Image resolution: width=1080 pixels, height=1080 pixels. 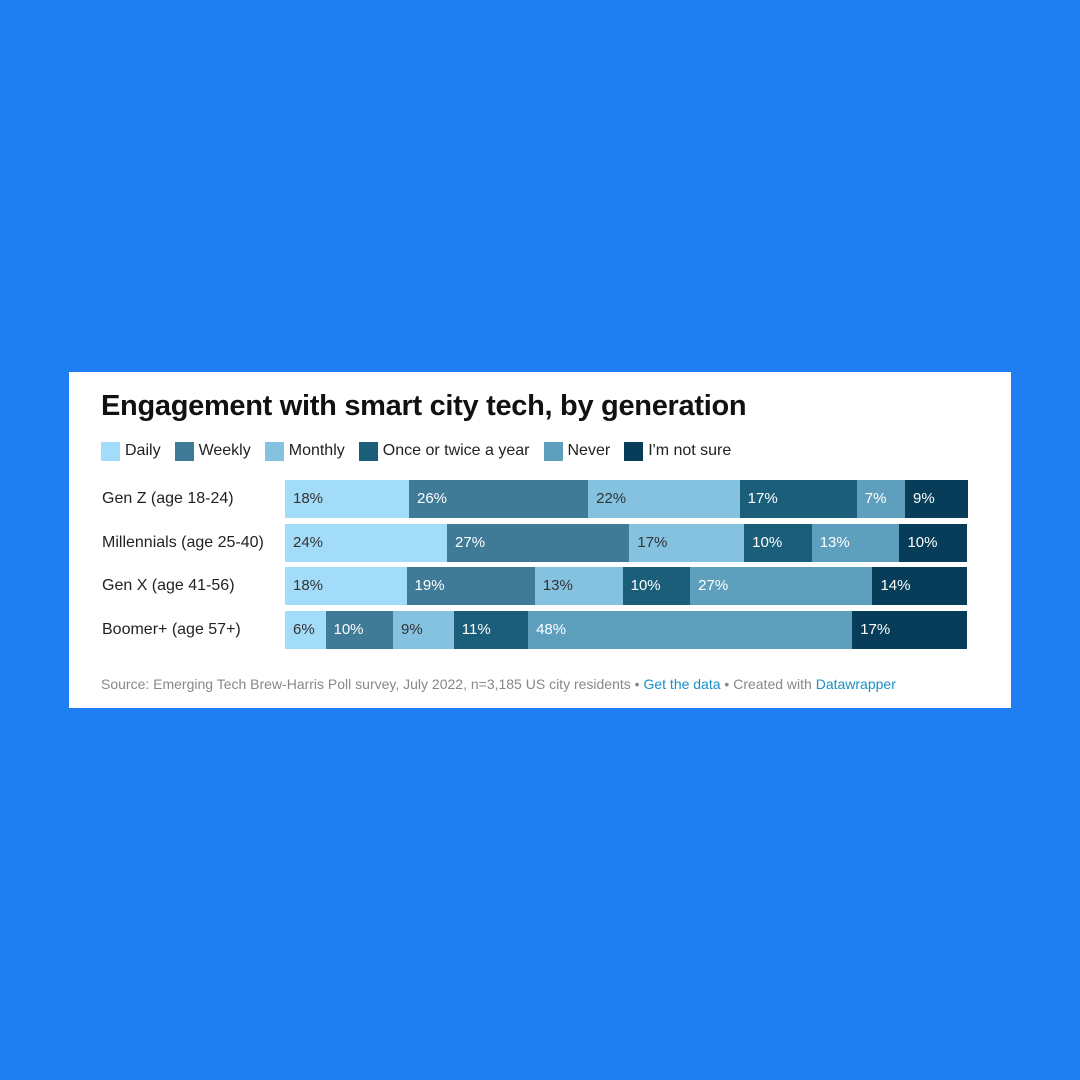 I want to click on legend-item: Never, so click(x=577, y=451).